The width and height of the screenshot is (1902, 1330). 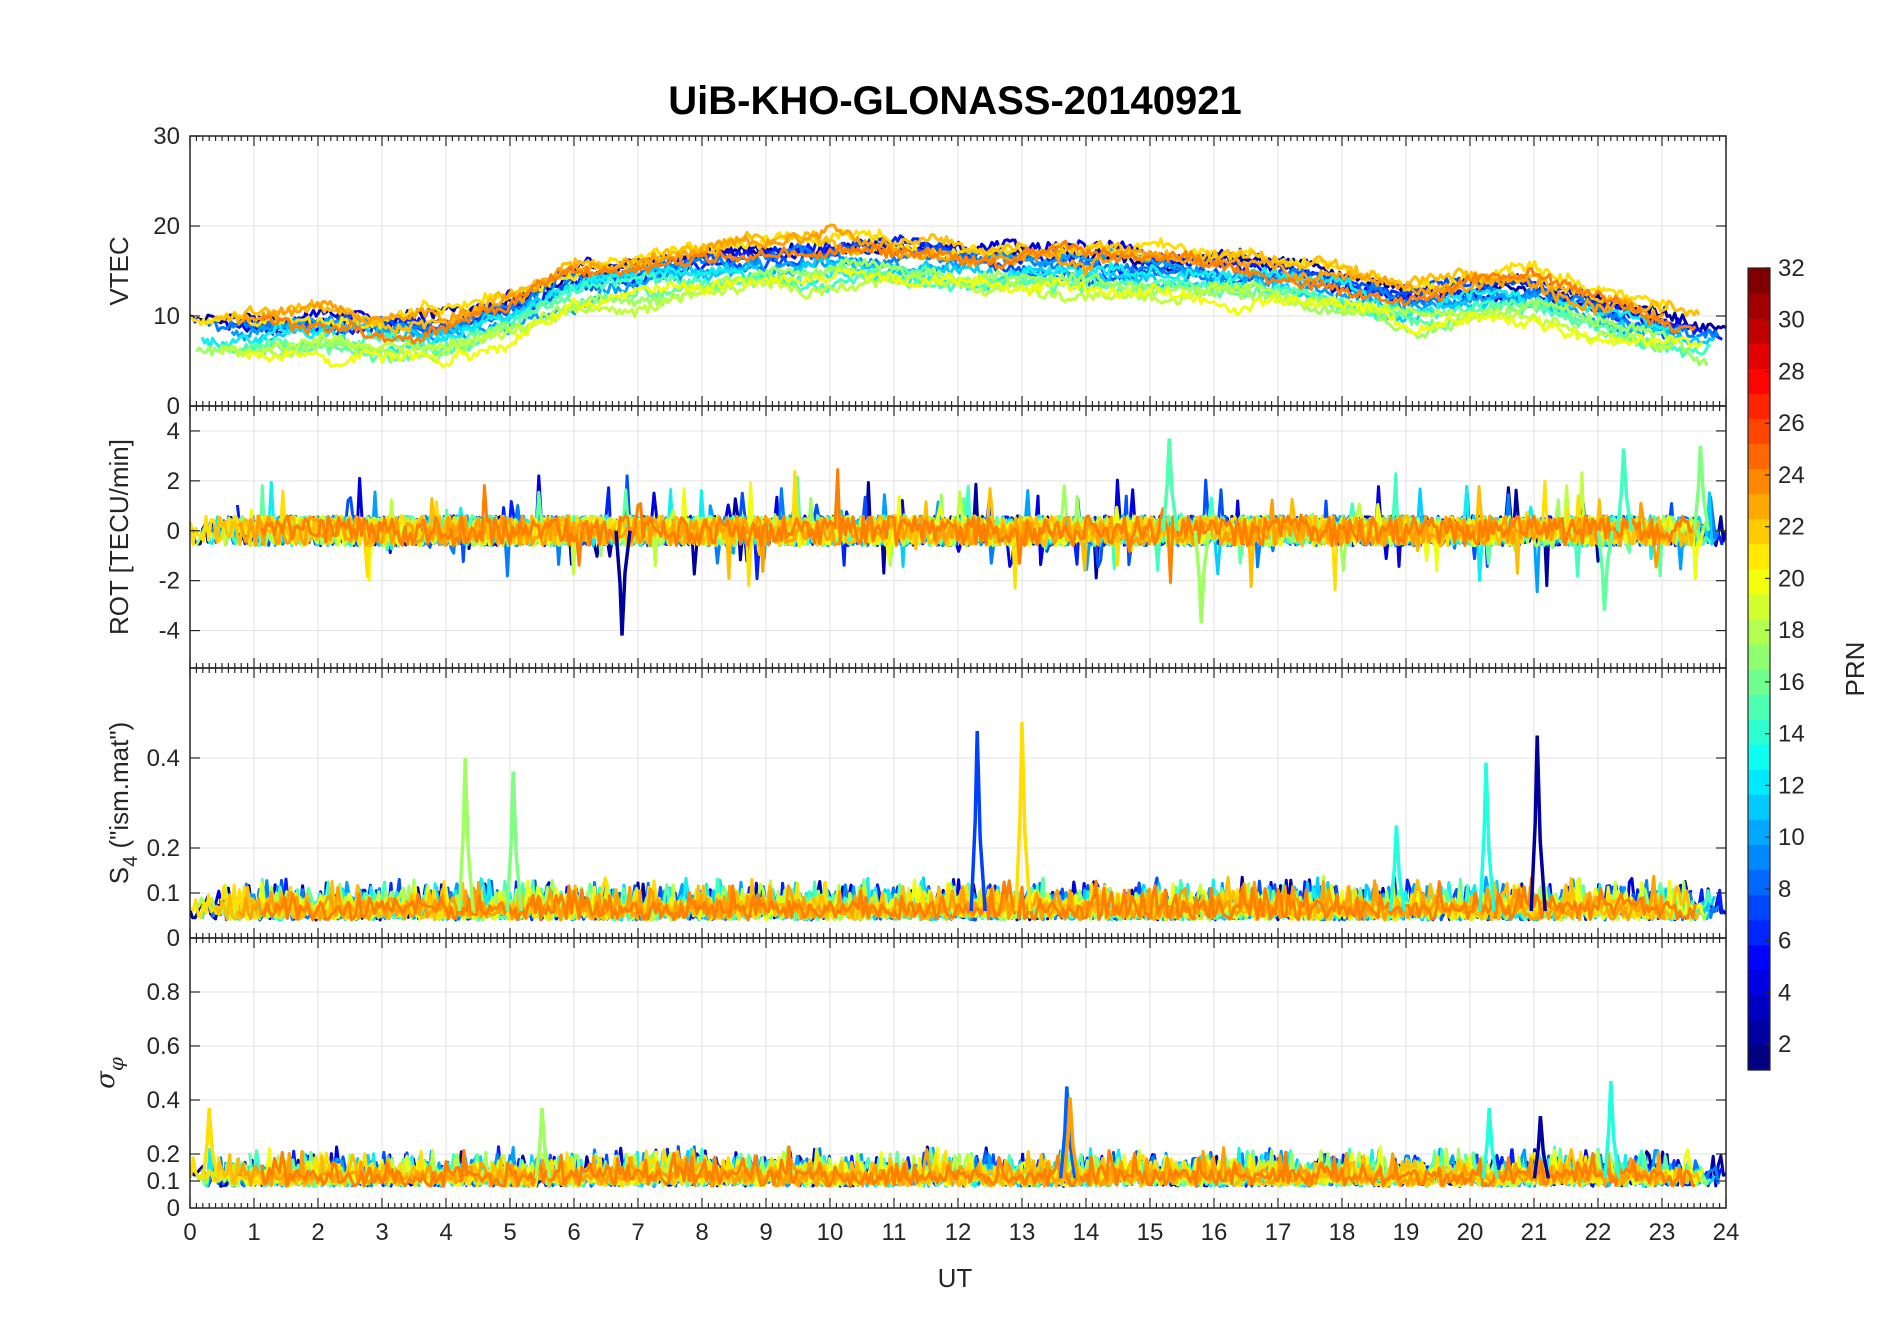 I want to click on y-axis-label-s4: S4 ("ism.mat"), so click(x=123, y=803).